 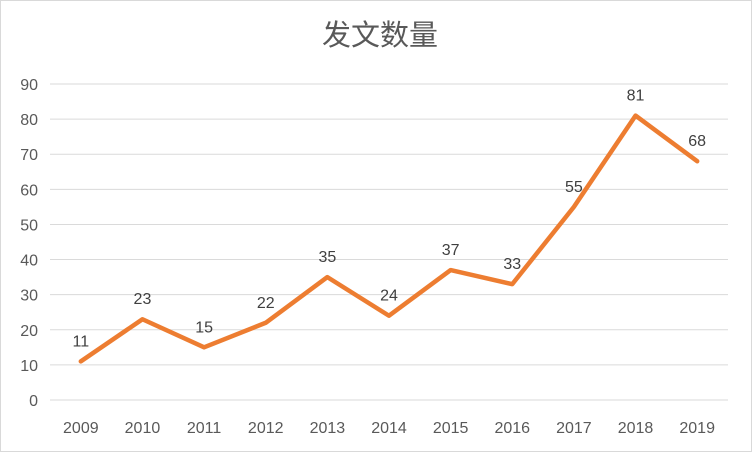 What do you see at coordinates (697, 141) in the screenshot?
I see `data-label: 68` at bounding box center [697, 141].